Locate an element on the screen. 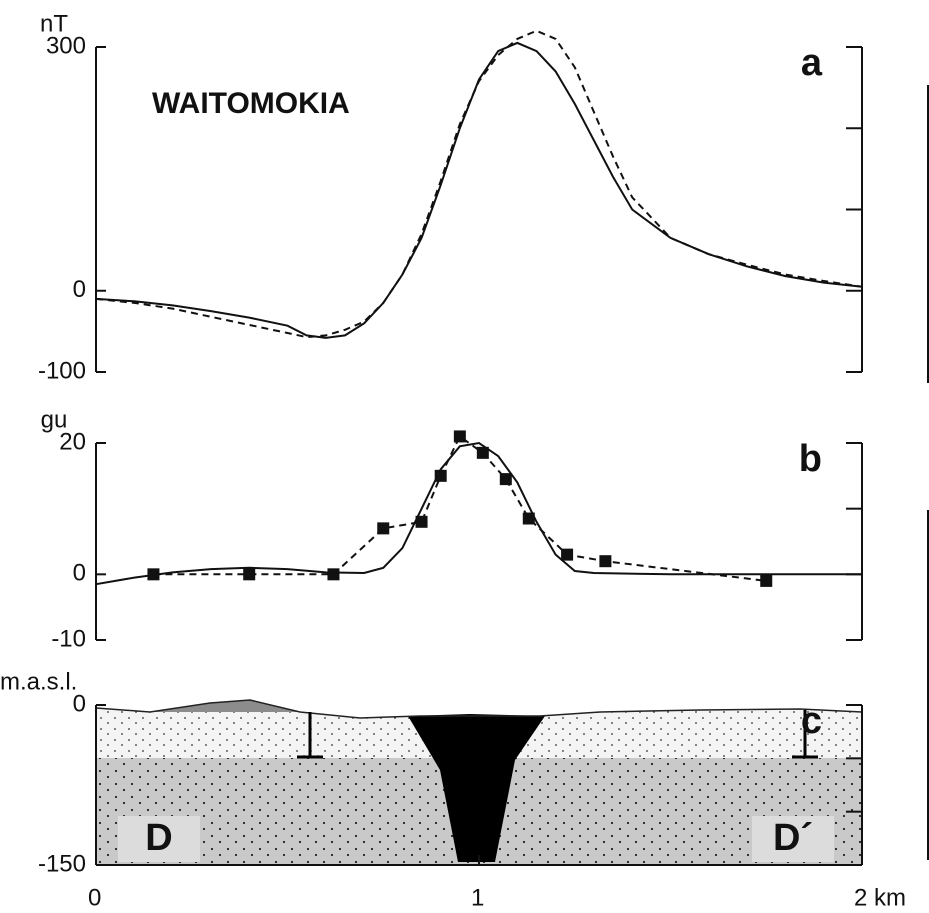 This screenshot has width=929, height=913. panel-label: c is located at coordinates (811, 721).